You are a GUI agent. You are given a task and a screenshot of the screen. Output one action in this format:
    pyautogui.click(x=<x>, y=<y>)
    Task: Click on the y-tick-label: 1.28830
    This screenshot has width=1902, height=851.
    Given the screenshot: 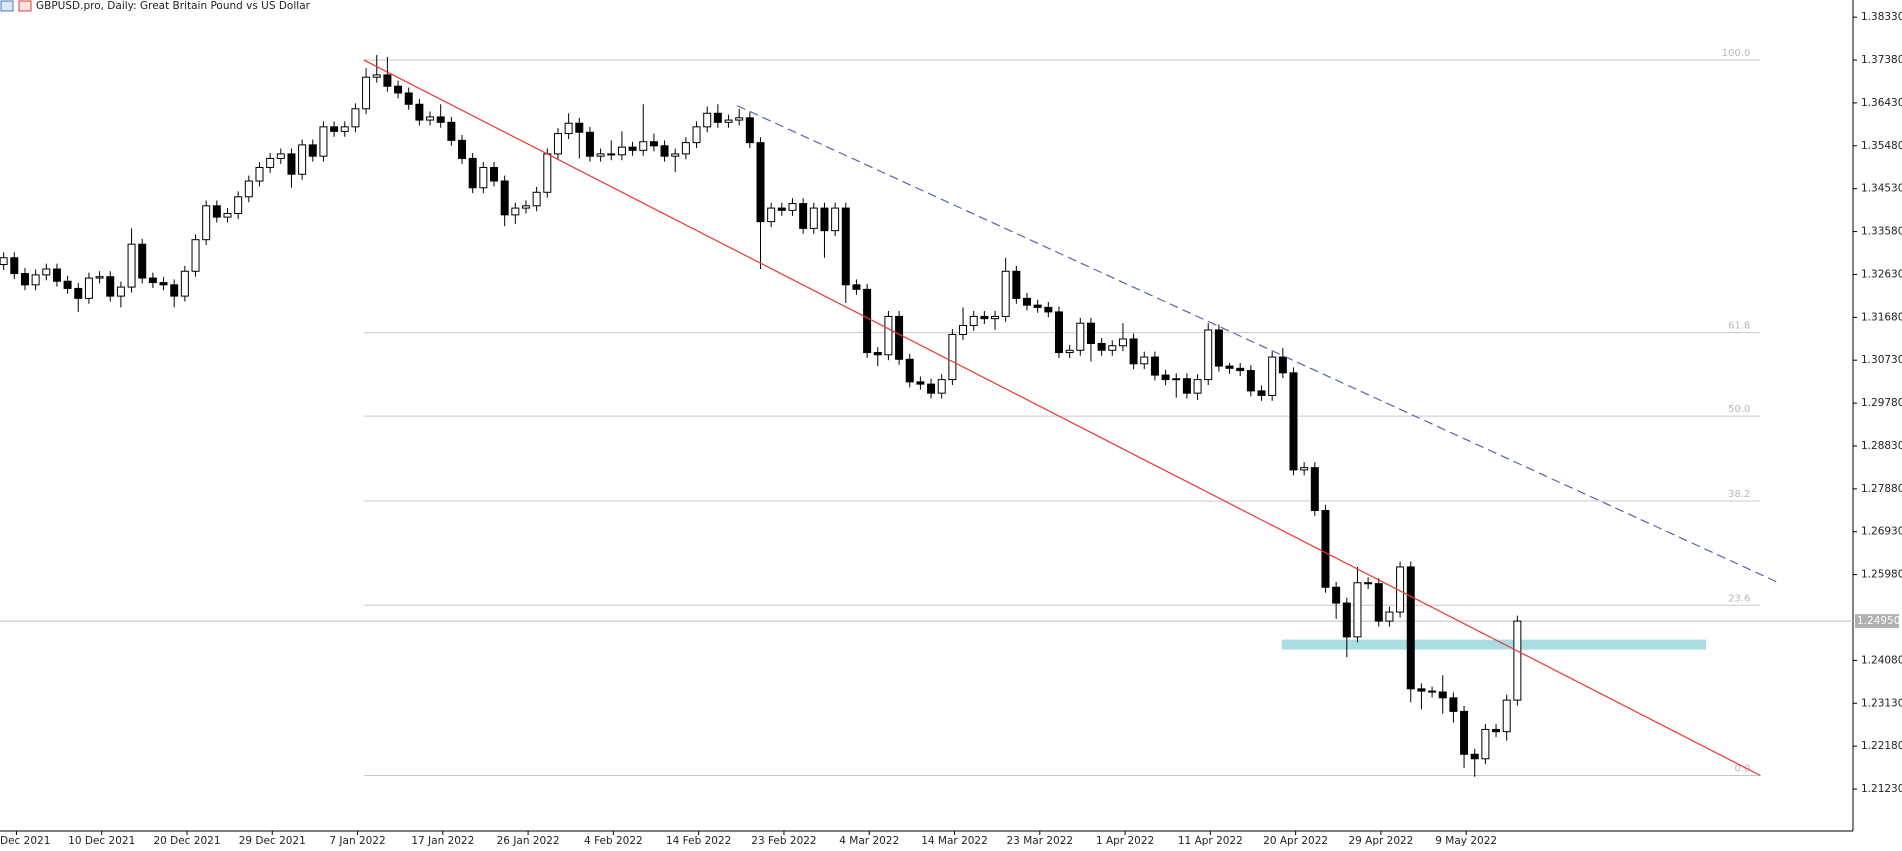 What is the action you would take?
    pyautogui.click(x=1881, y=446)
    